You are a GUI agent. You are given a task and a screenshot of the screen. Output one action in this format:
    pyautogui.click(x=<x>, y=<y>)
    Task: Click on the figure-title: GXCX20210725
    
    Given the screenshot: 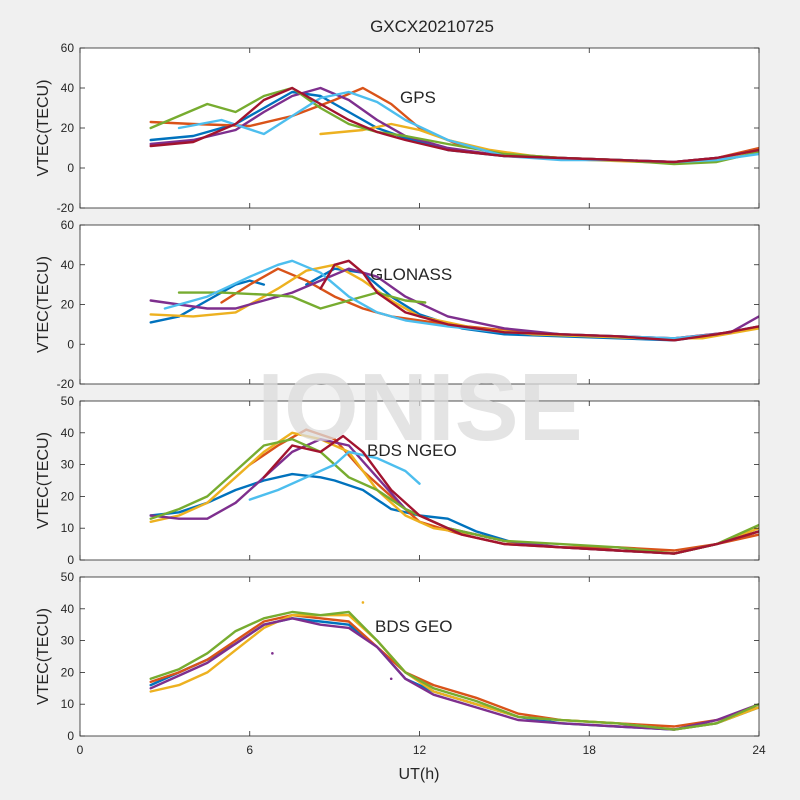 What is the action you would take?
    pyautogui.click(x=432, y=26)
    